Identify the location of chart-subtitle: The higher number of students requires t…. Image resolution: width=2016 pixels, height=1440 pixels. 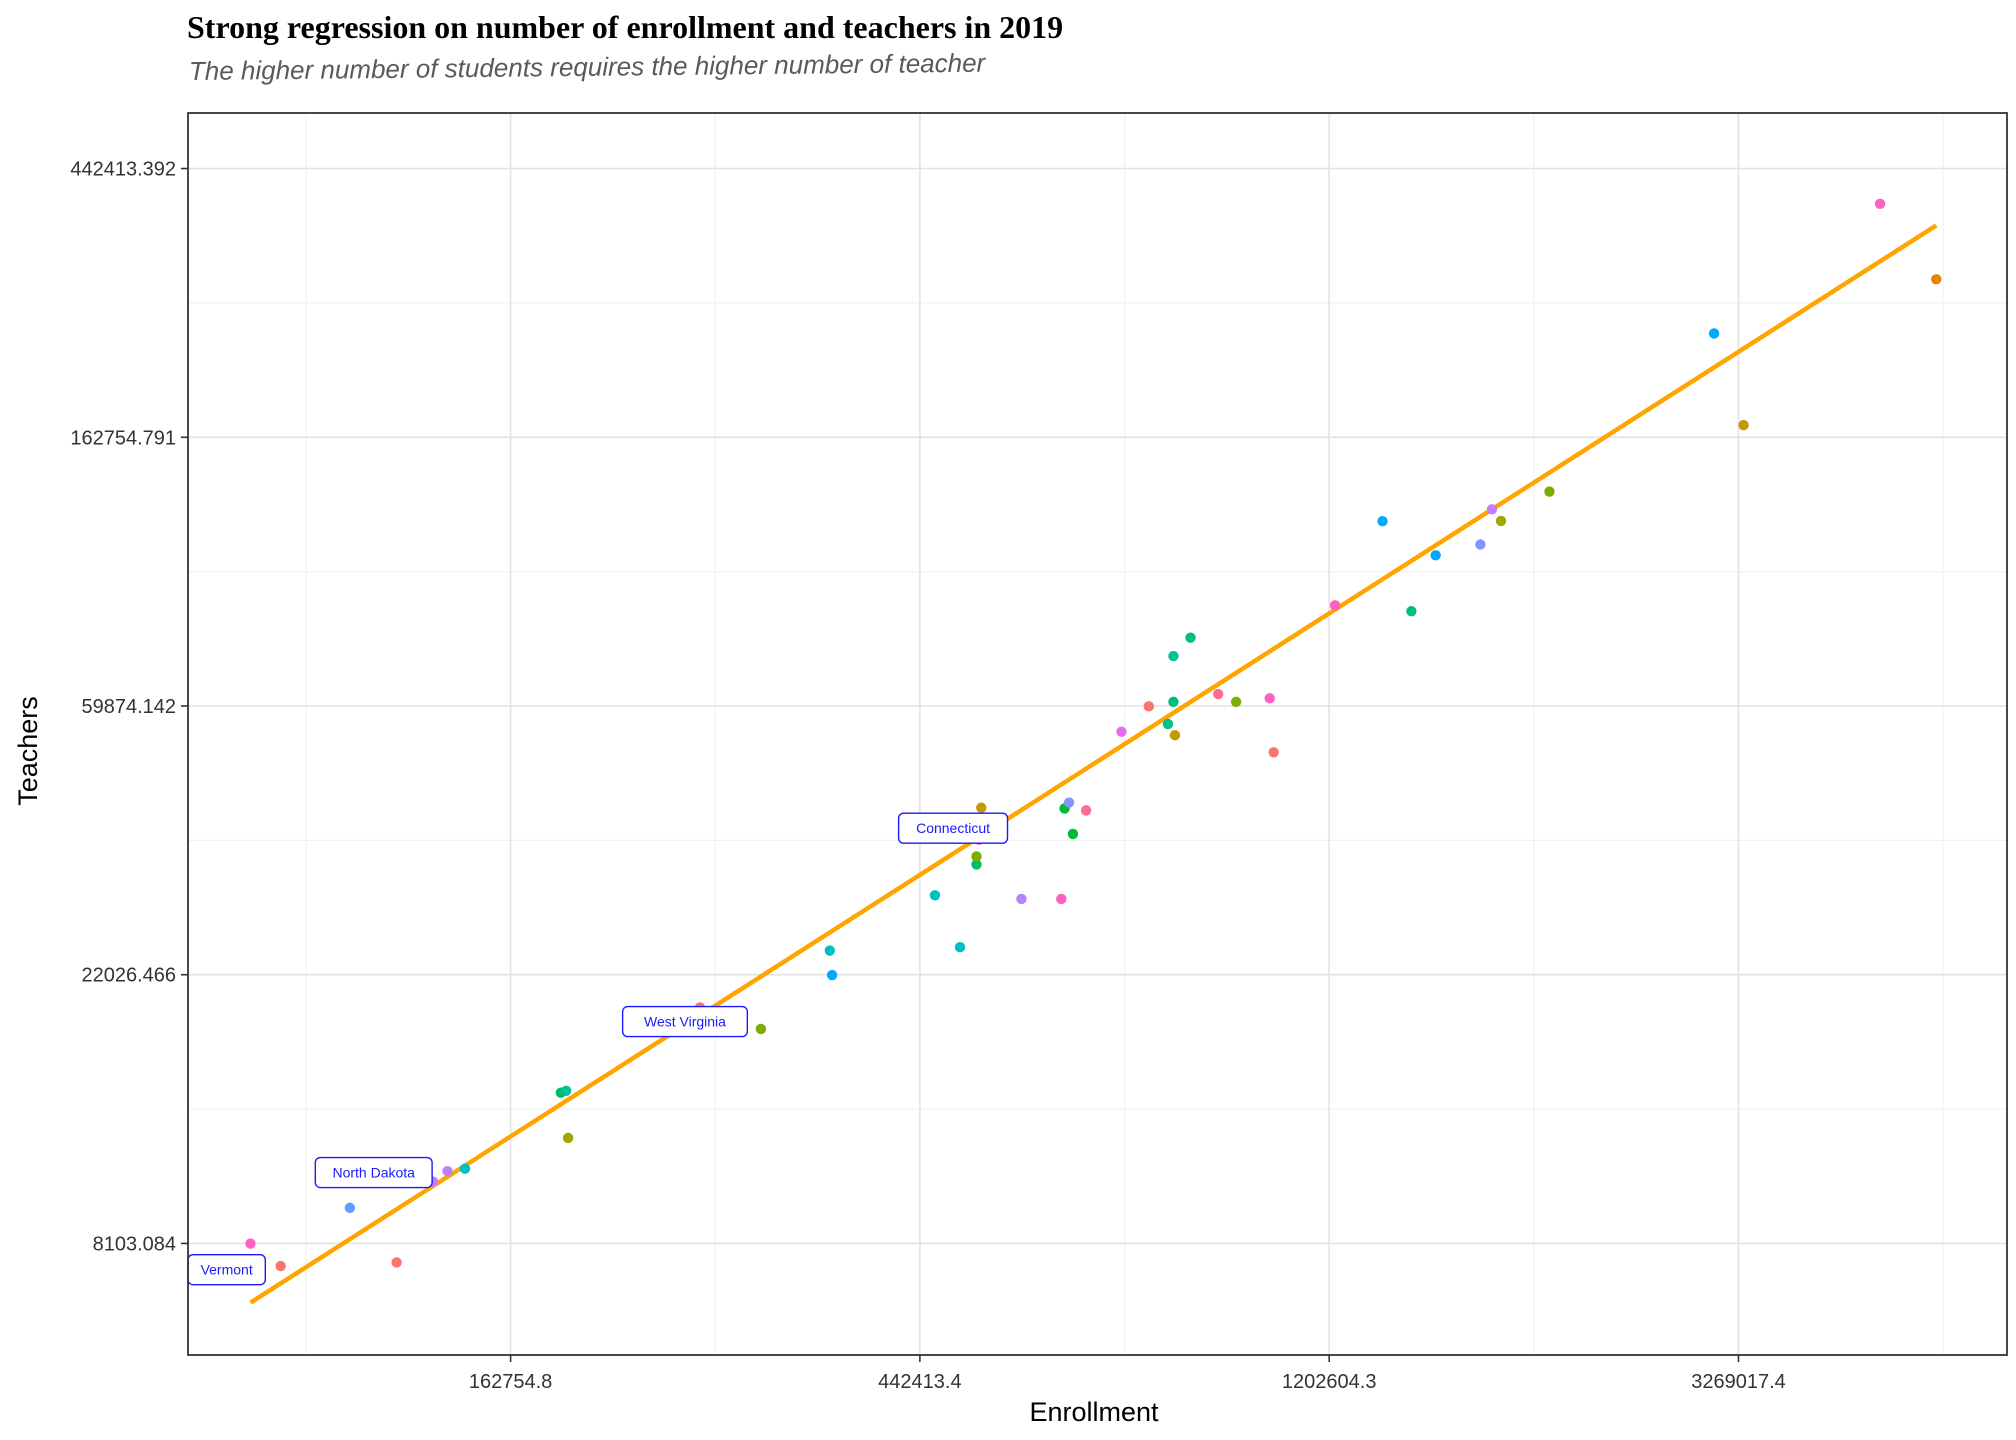
(588, 67).